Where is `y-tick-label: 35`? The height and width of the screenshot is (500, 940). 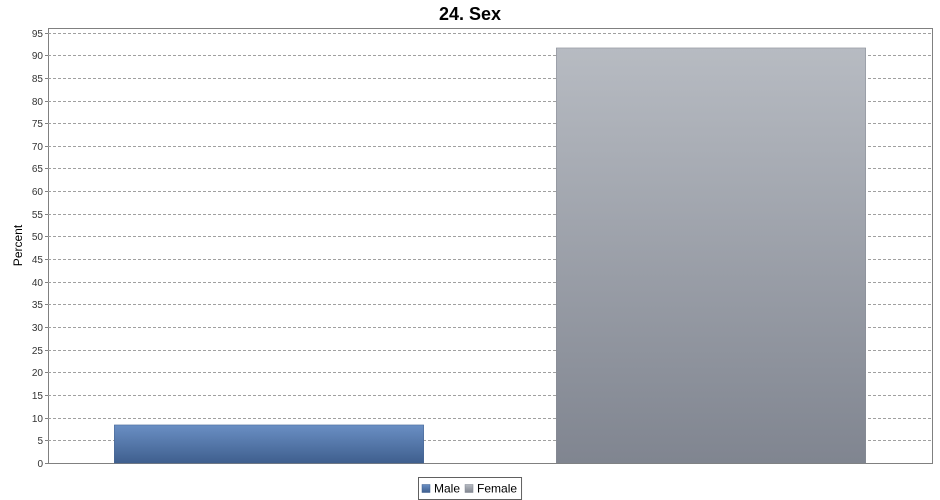
y-tick-label: 35 is located at coordinates (38, 305).